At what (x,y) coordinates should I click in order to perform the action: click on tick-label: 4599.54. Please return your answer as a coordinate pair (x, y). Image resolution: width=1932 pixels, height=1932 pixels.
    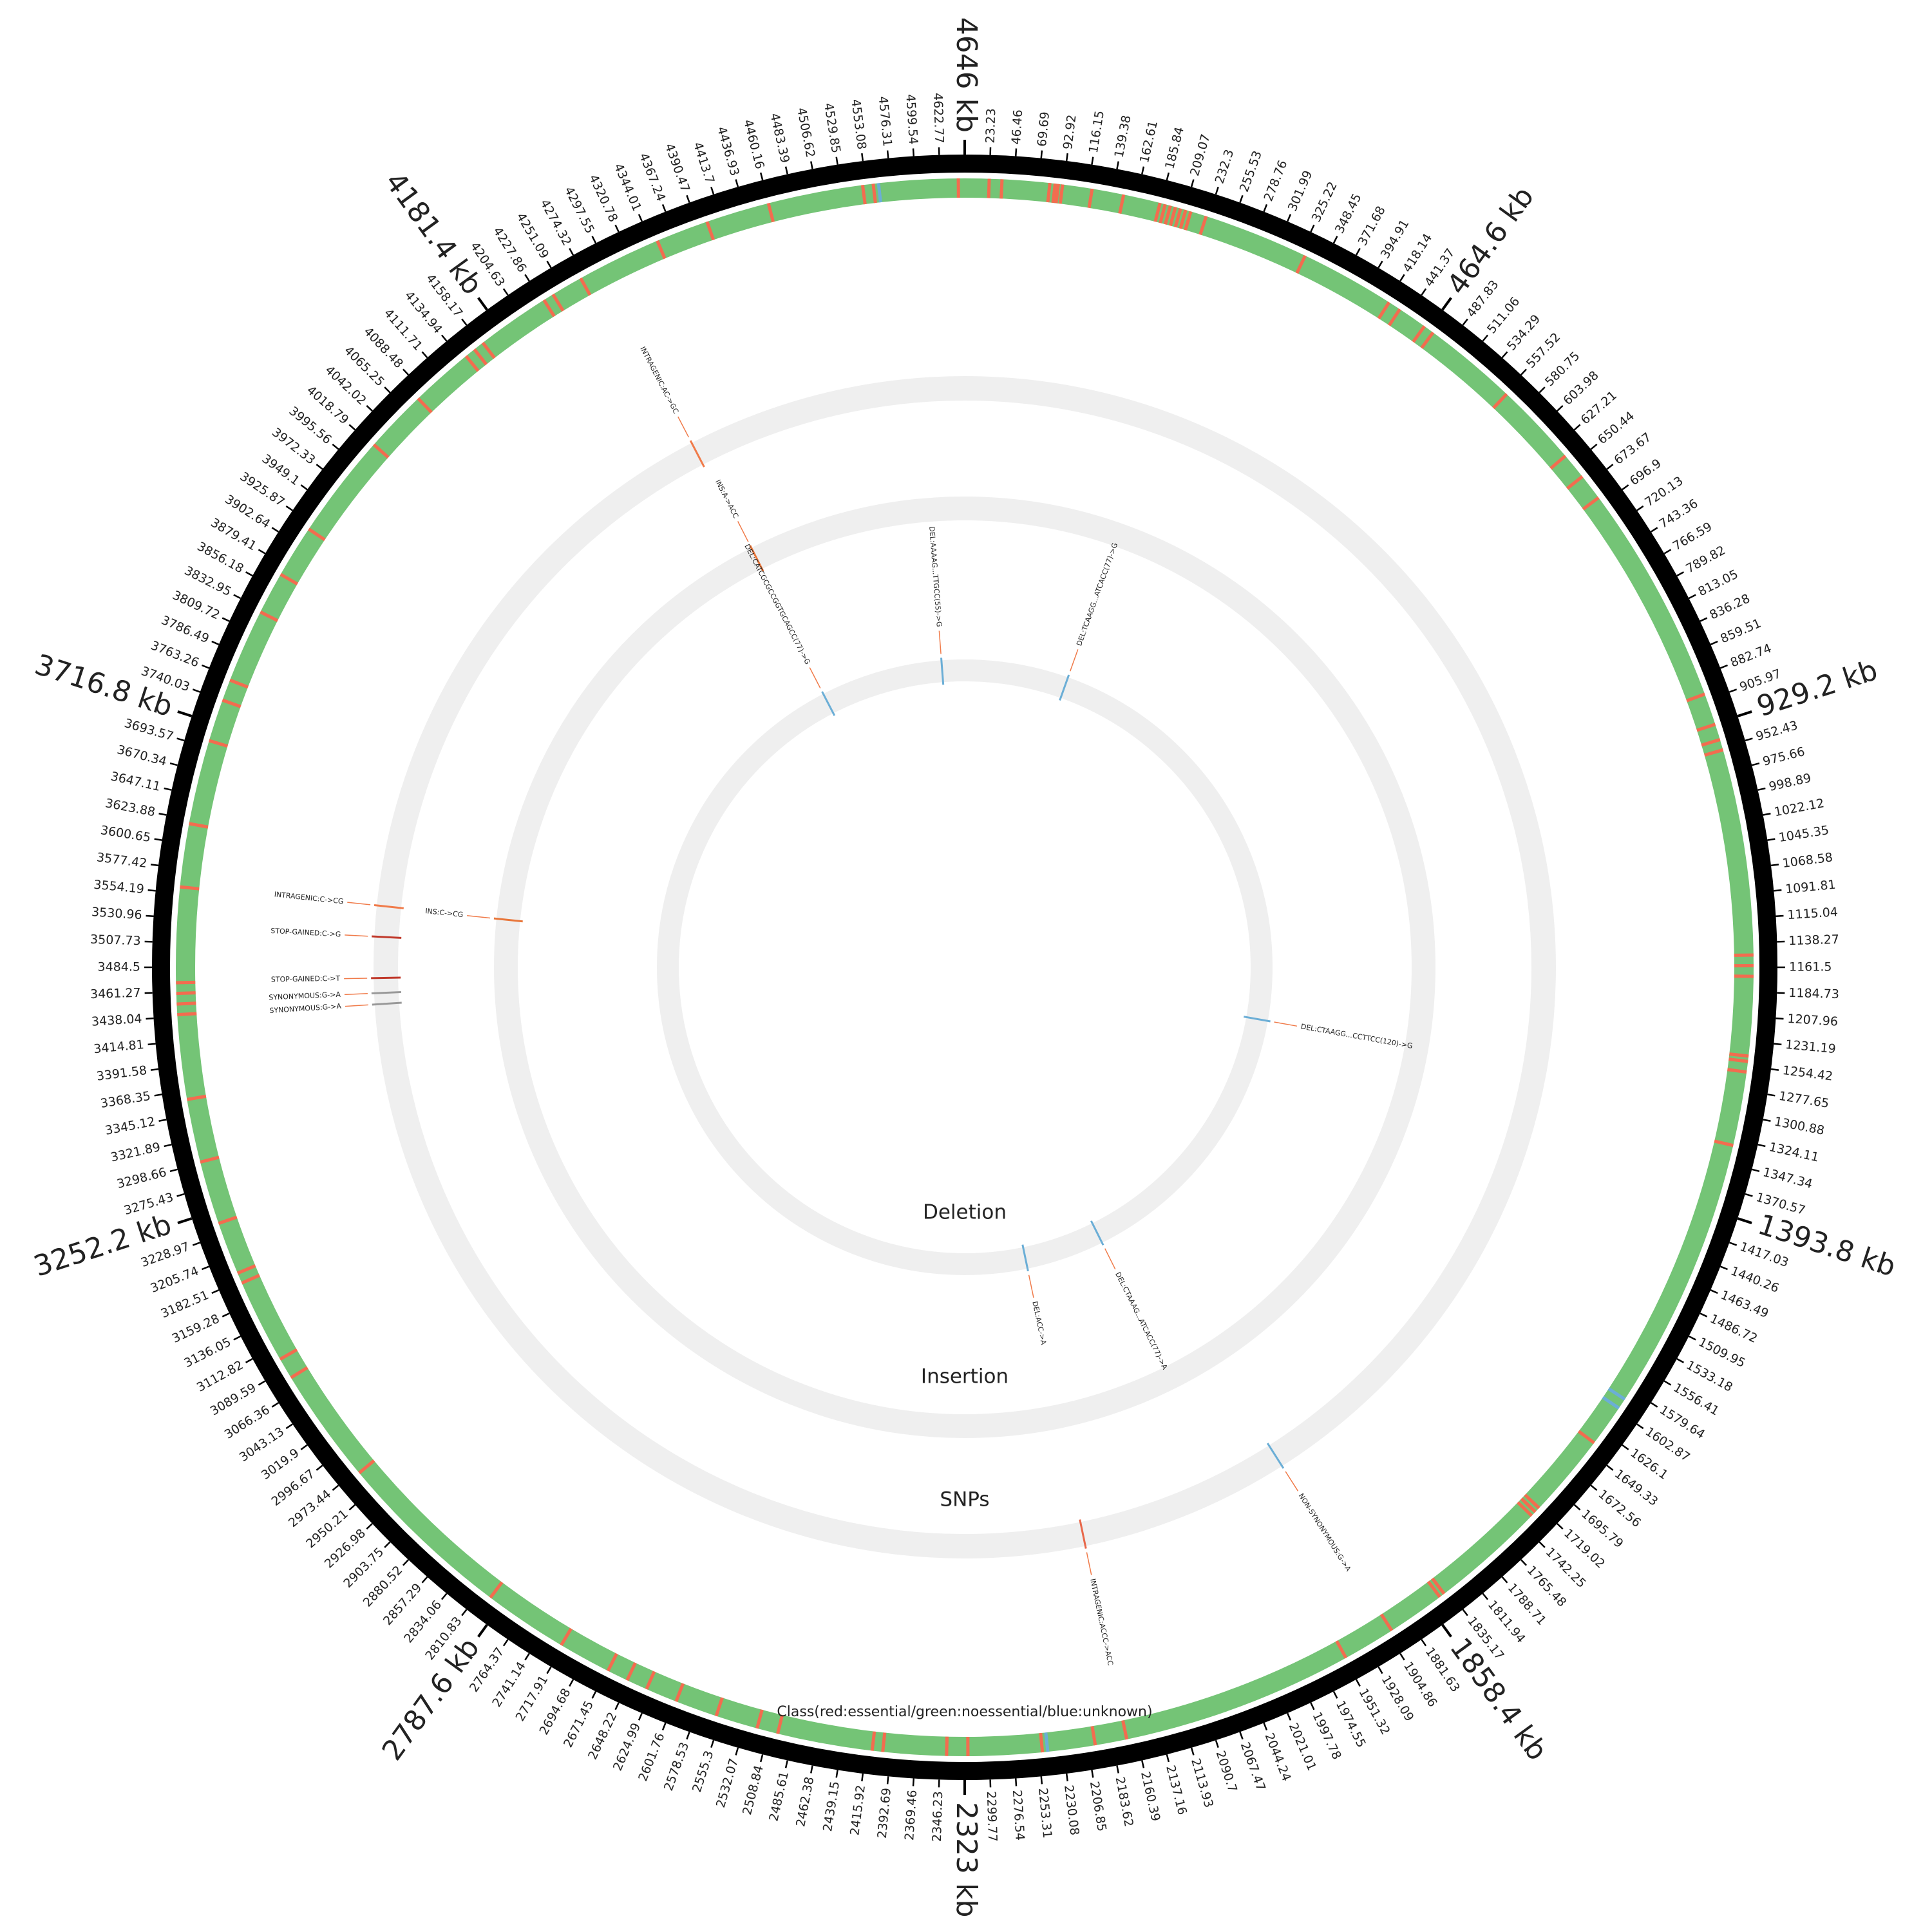
    Looking at the image, I should click on (911, 119).